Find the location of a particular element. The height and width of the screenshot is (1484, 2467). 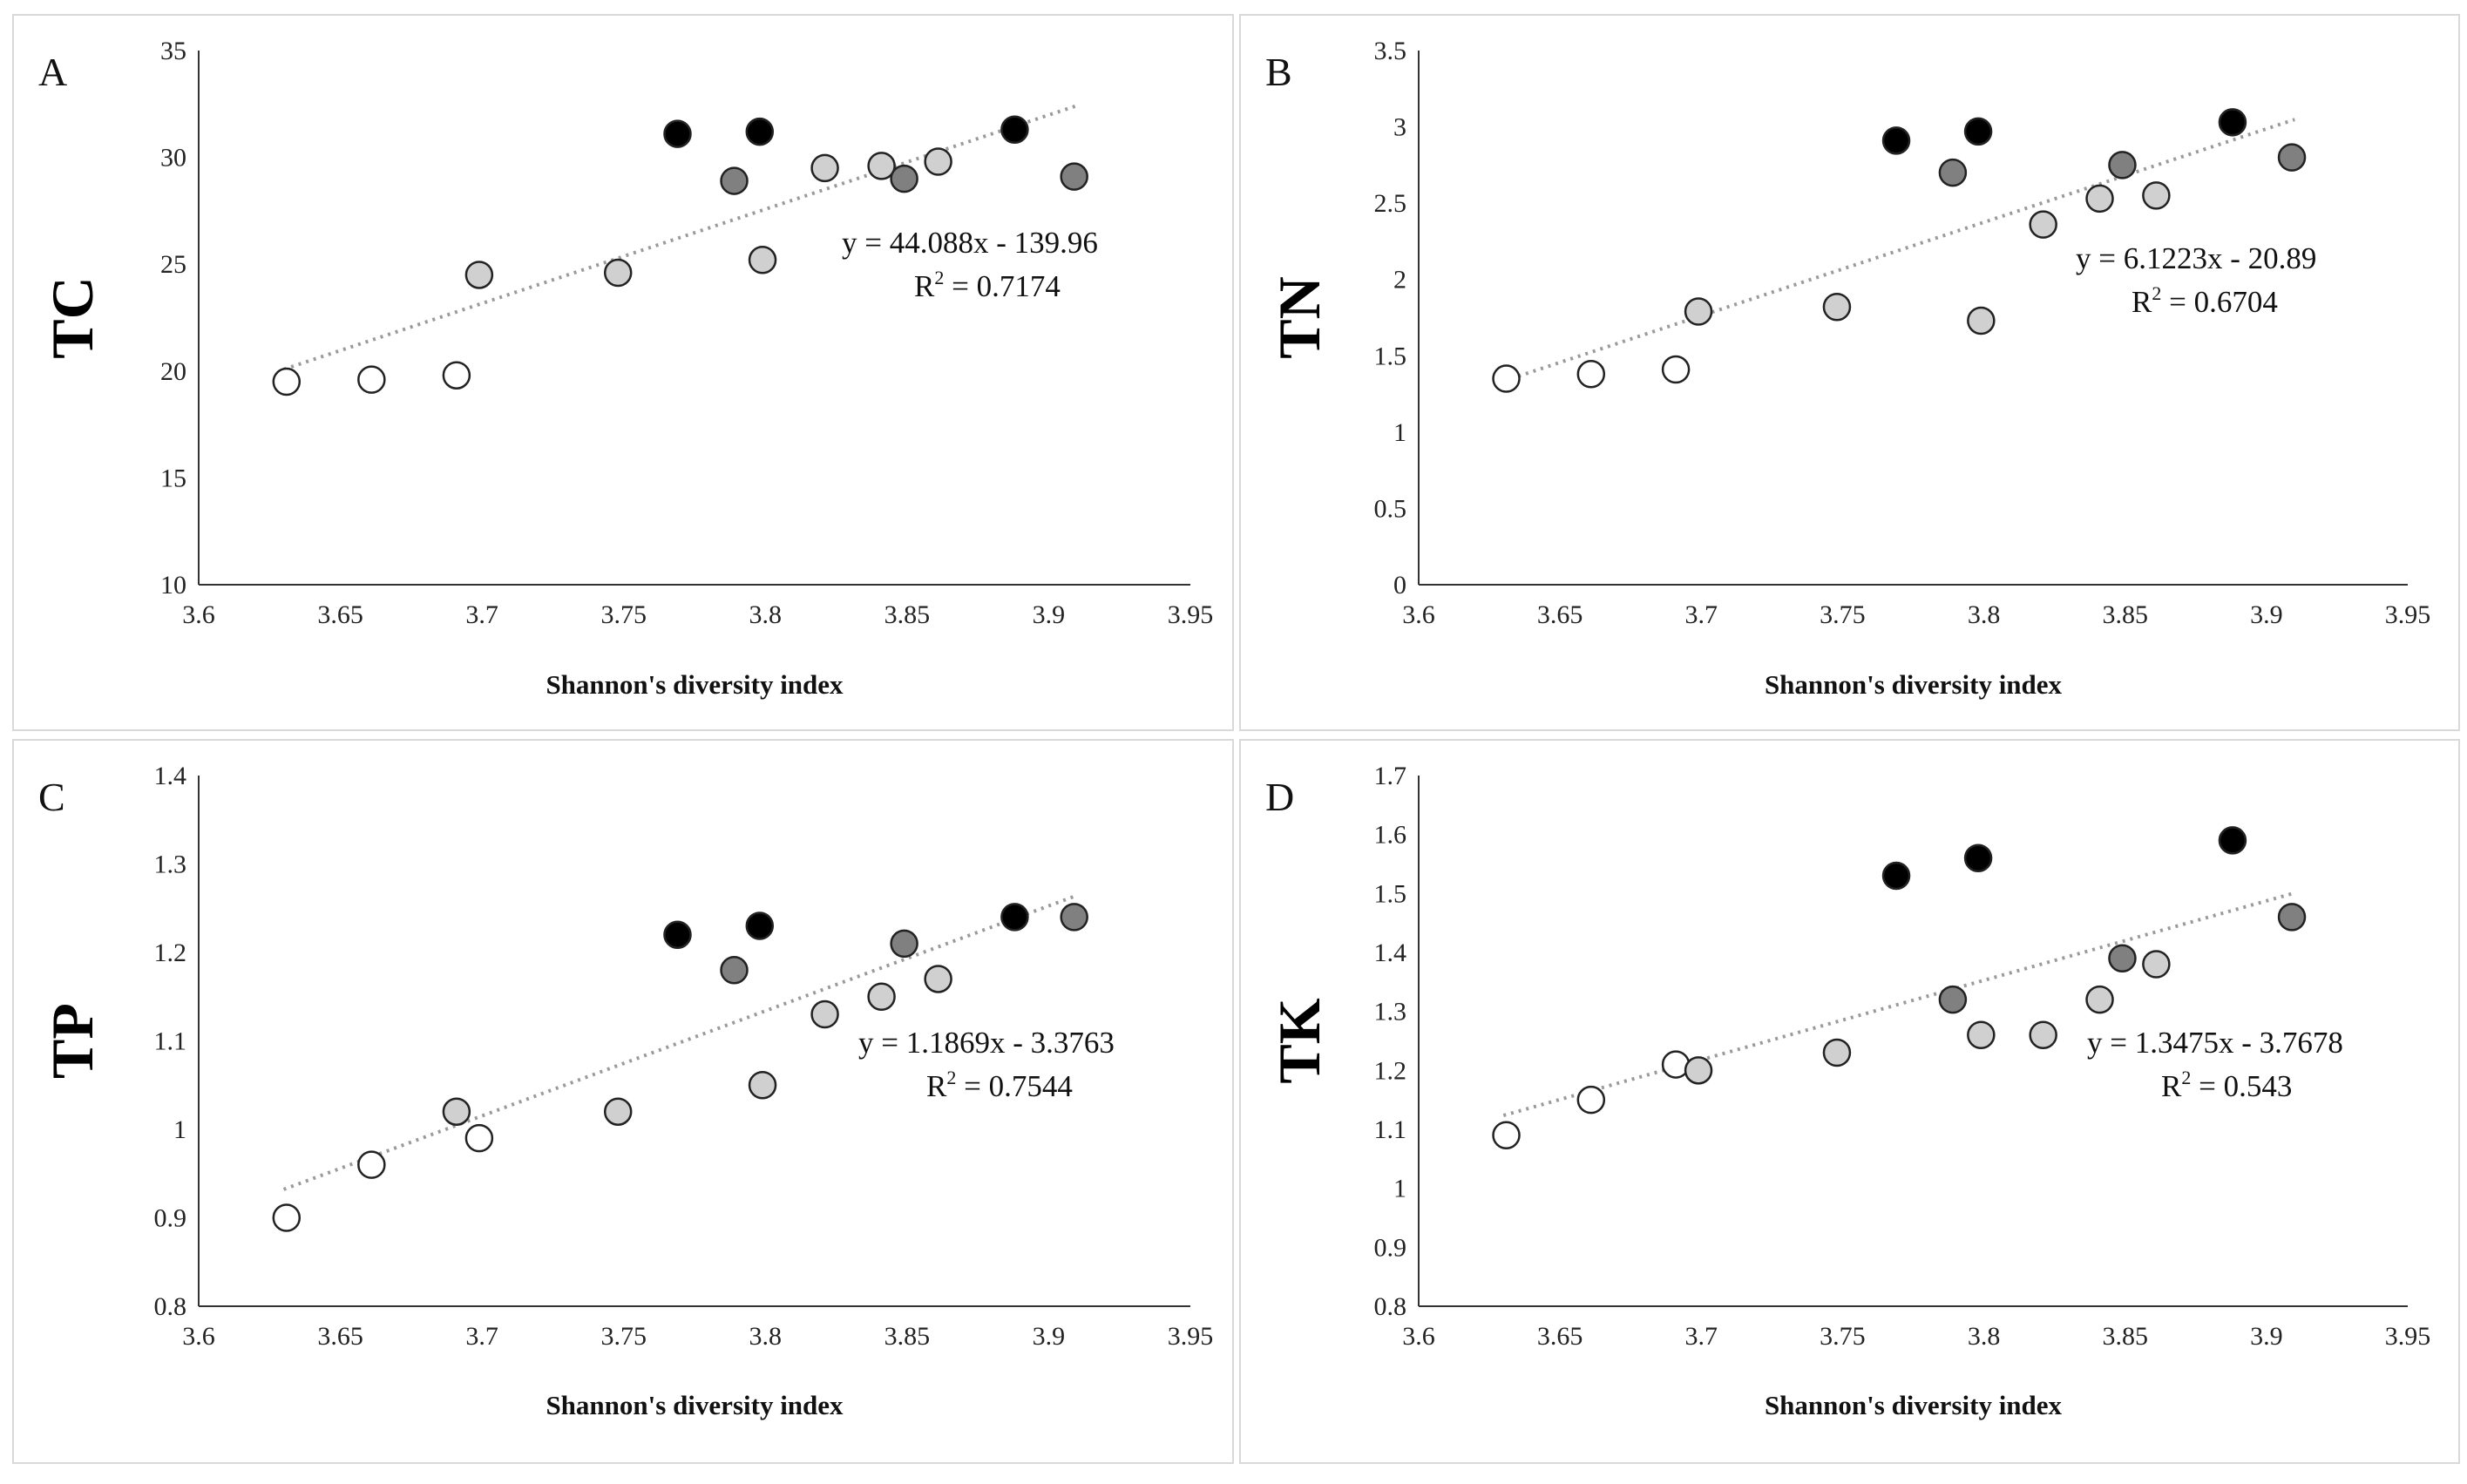

y-tick-label: 1.4 is located at coordinates (170, 776).